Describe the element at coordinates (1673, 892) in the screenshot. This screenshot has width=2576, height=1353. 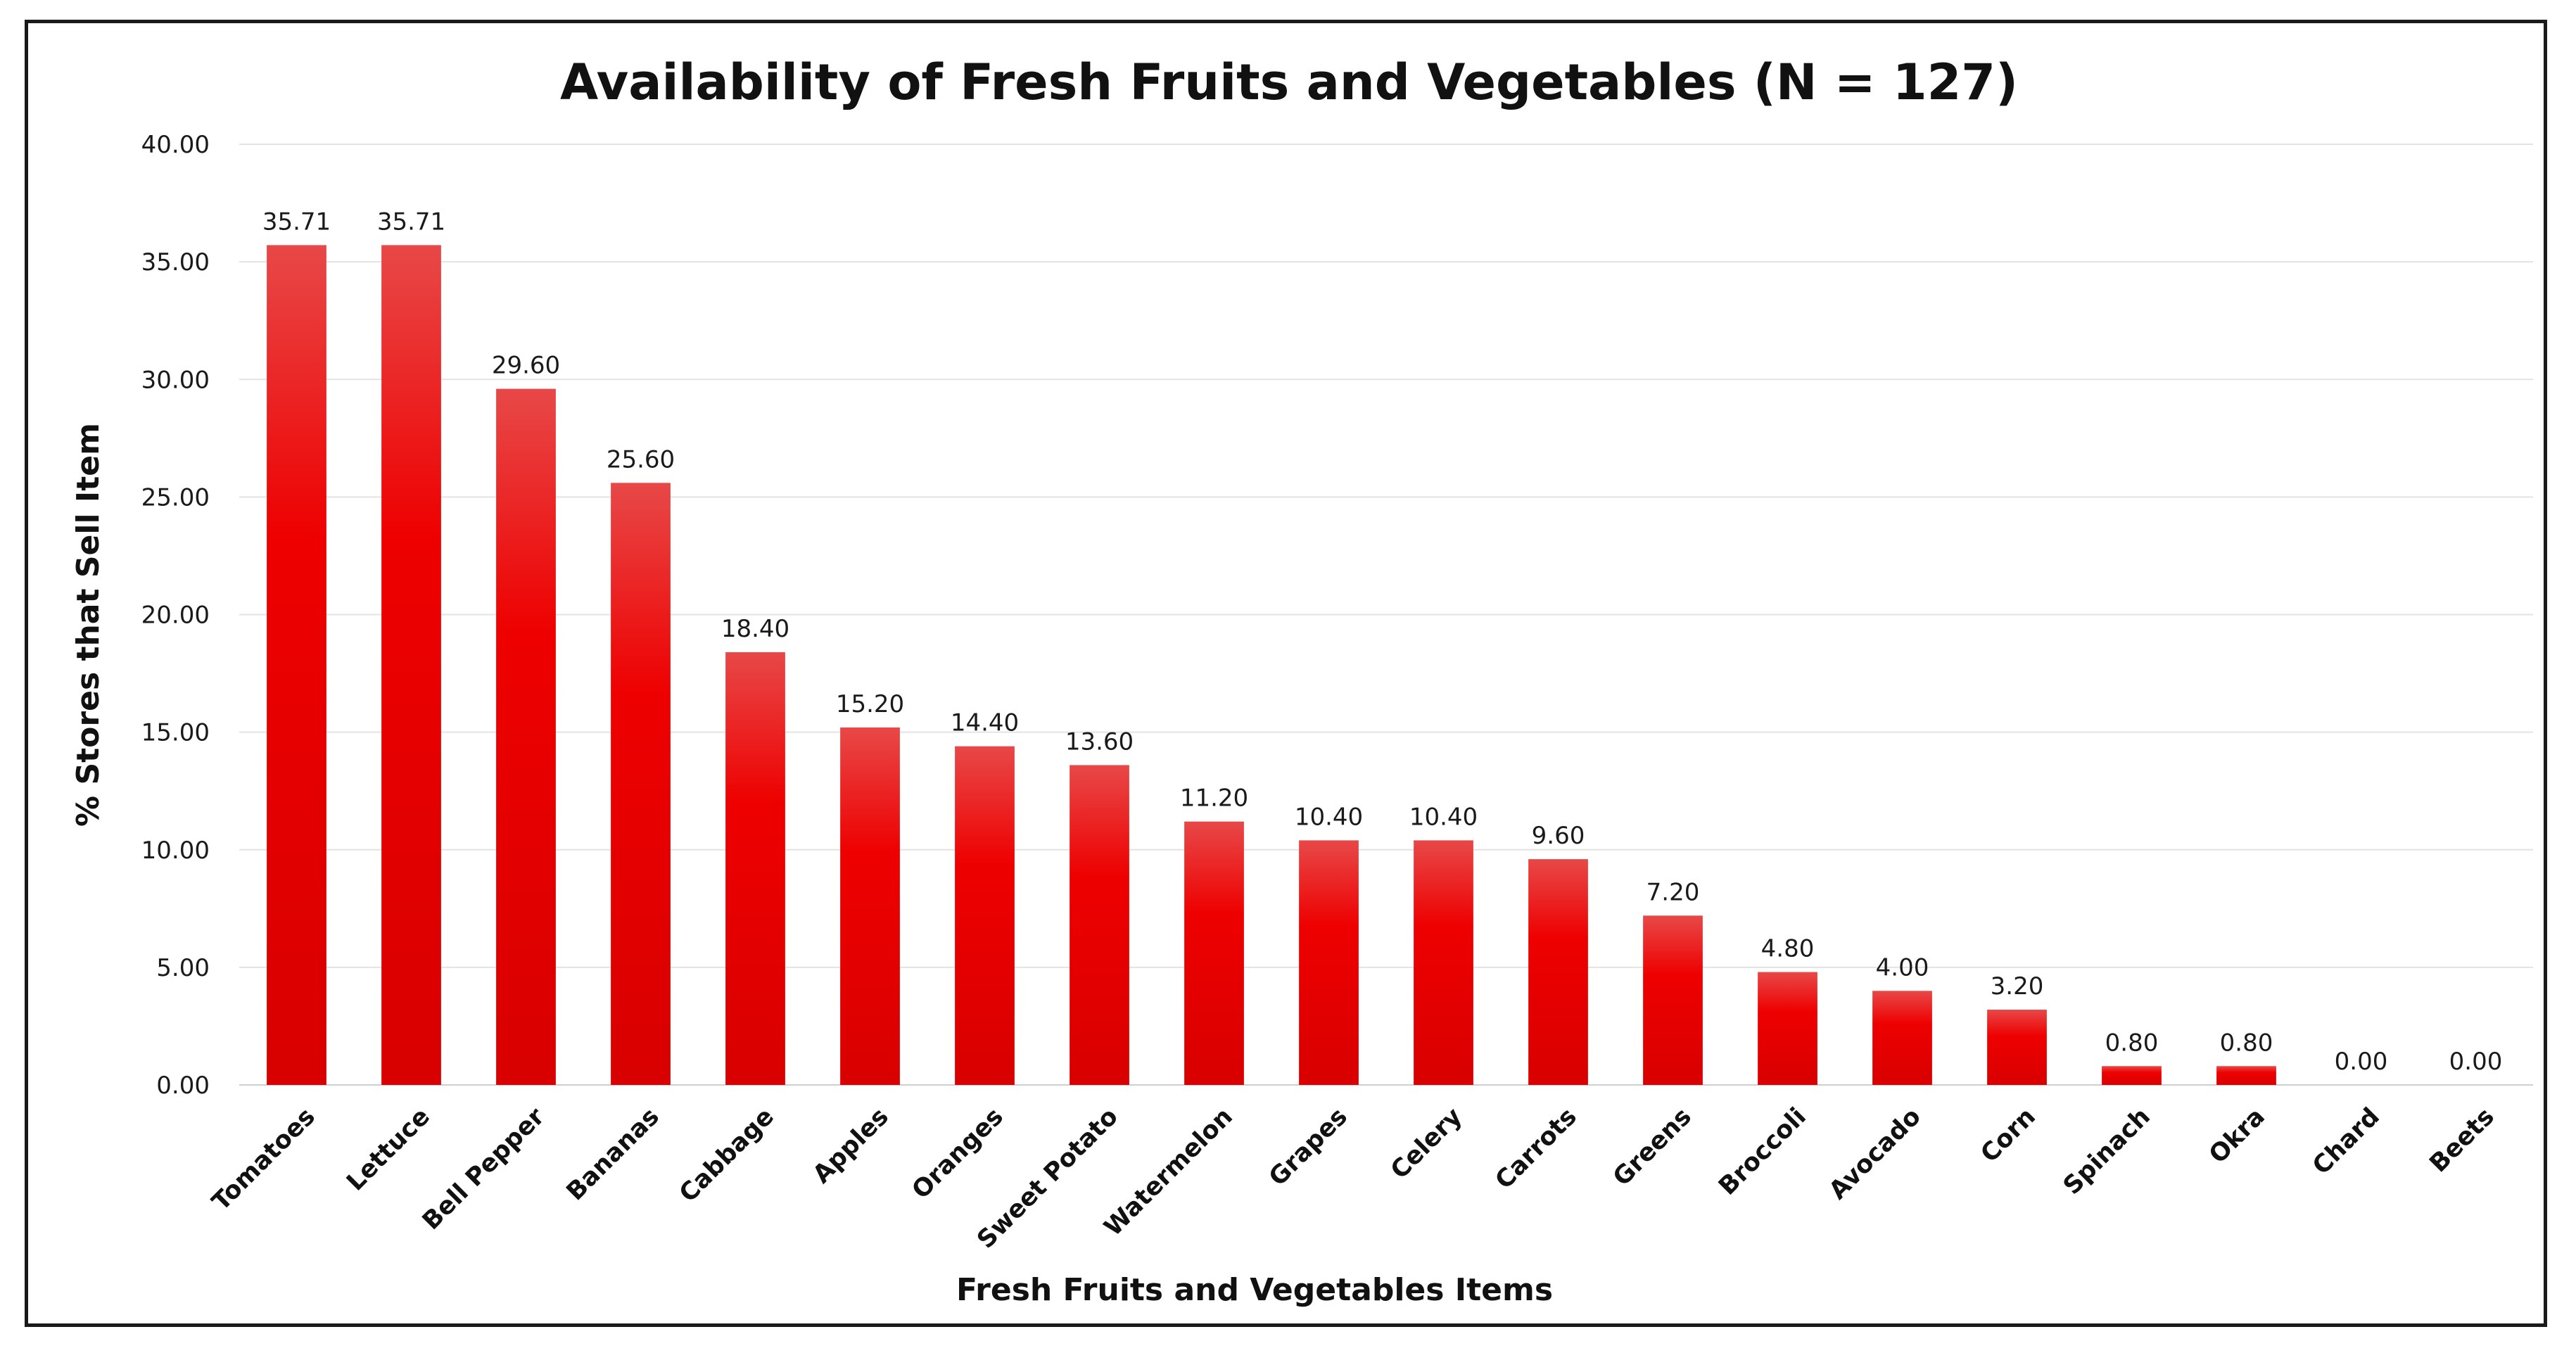
I see `data-label: 7.20` at that location.